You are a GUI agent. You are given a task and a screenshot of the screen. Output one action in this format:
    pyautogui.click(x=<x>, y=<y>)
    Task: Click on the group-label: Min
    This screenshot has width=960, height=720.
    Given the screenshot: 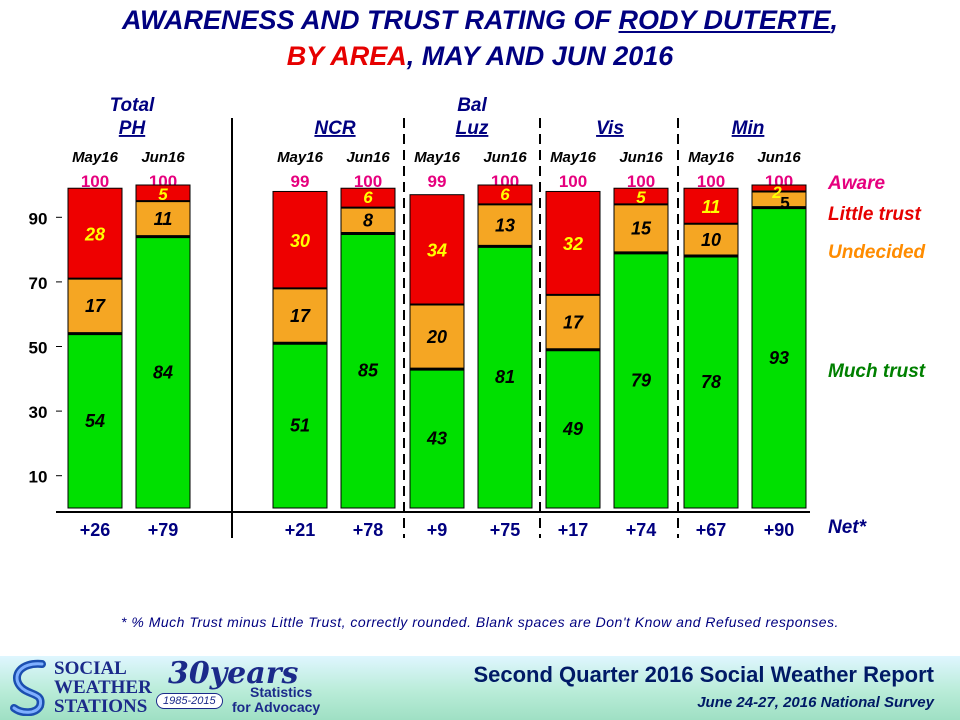 What is the action you would take?
    pyautogui.click(x=748, y=128)
    